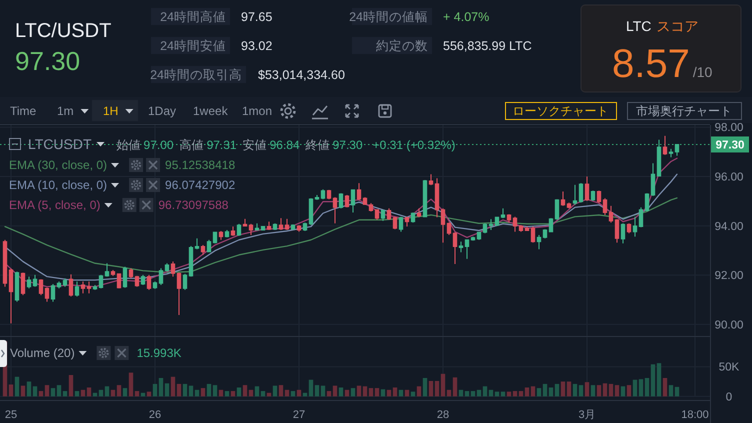  Describe the element at coordinates (347, 145) in the screenshot. I see `annotation: 97.30` at that location.